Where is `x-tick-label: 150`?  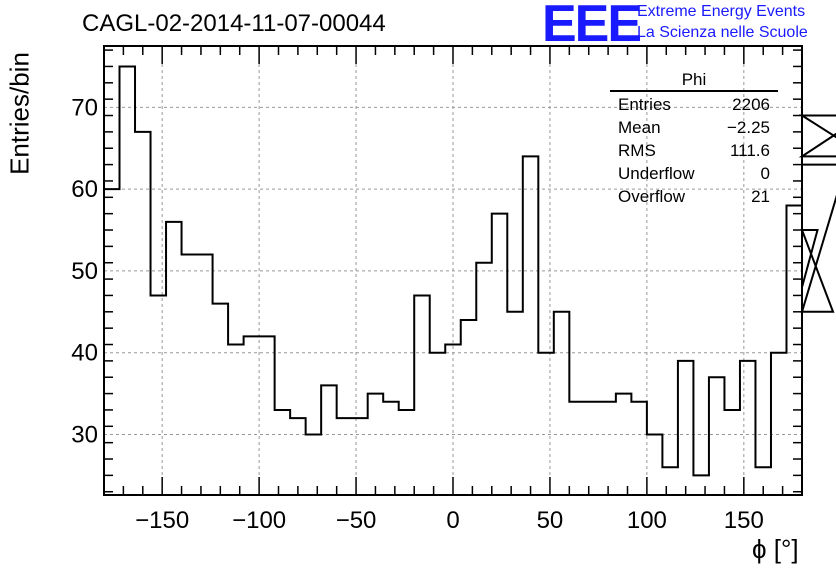 x-tick-label: 150 is located at coordinates (744, 520).